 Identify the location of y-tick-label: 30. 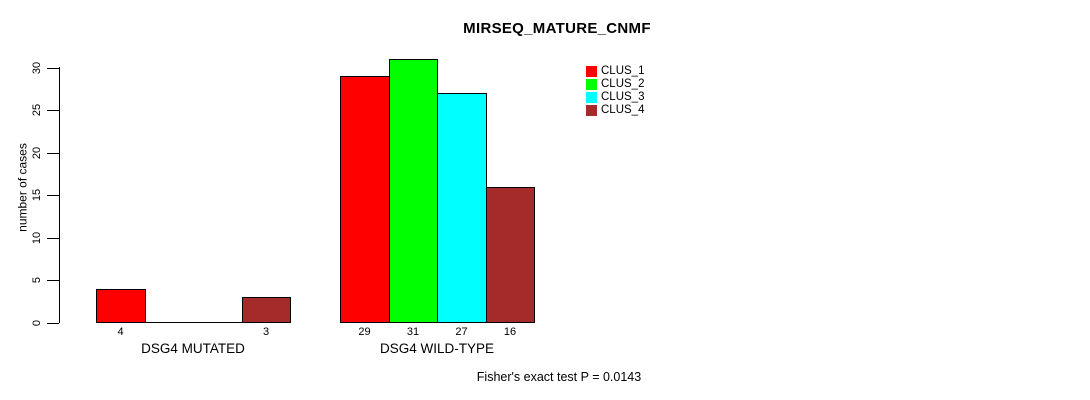
(37, 68).